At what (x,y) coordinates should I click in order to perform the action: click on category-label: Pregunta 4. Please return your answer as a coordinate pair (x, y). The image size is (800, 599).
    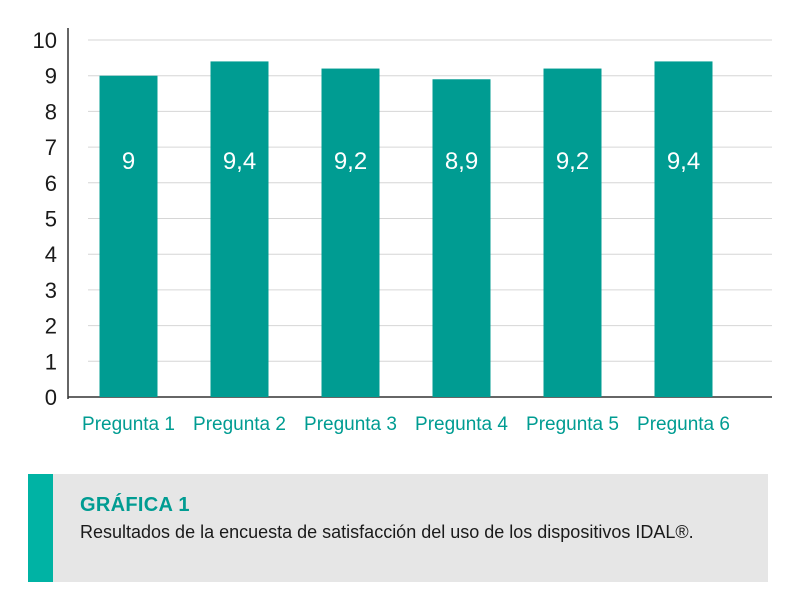
    Looking at the image, I should click on (461, 424).